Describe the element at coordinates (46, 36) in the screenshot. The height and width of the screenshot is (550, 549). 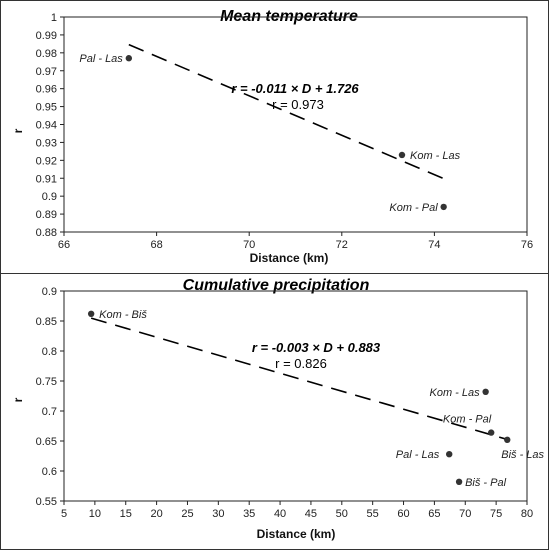
I see `y-tick-label: 0.99` at that location.